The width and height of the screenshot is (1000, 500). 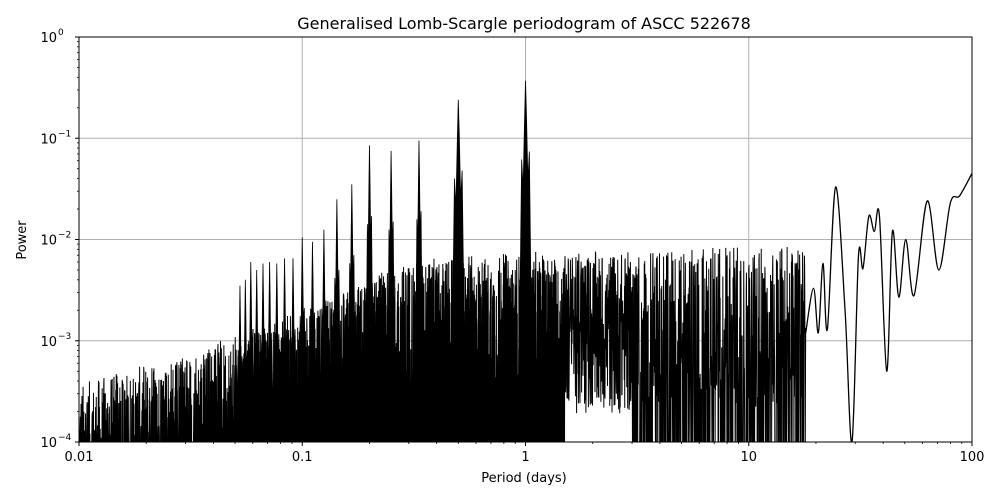 What do you see at coordinates (79, 457) in the screenshot?
I see `x-tick-label: 0.01` at bounding box center [79, 457].